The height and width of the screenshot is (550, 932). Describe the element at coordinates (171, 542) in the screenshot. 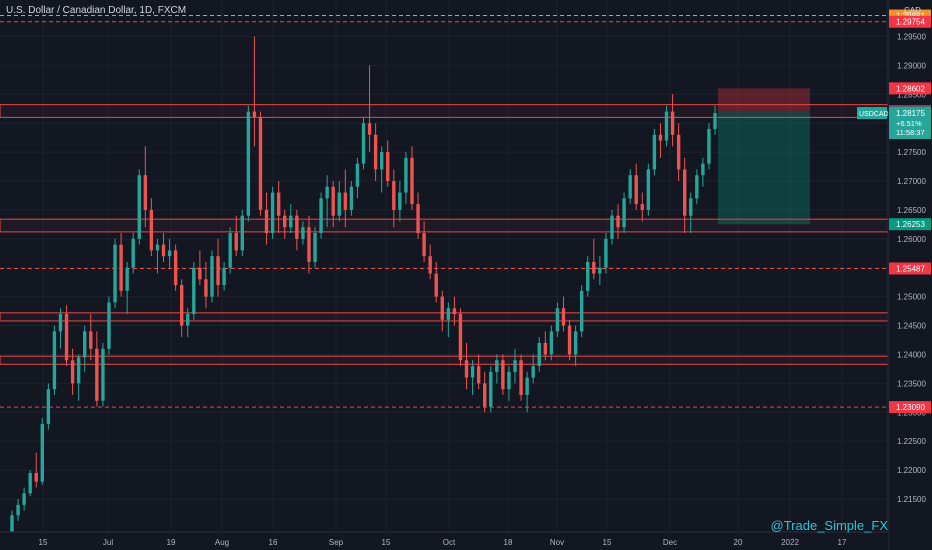

I see `x-tick-label: 19` at that location.